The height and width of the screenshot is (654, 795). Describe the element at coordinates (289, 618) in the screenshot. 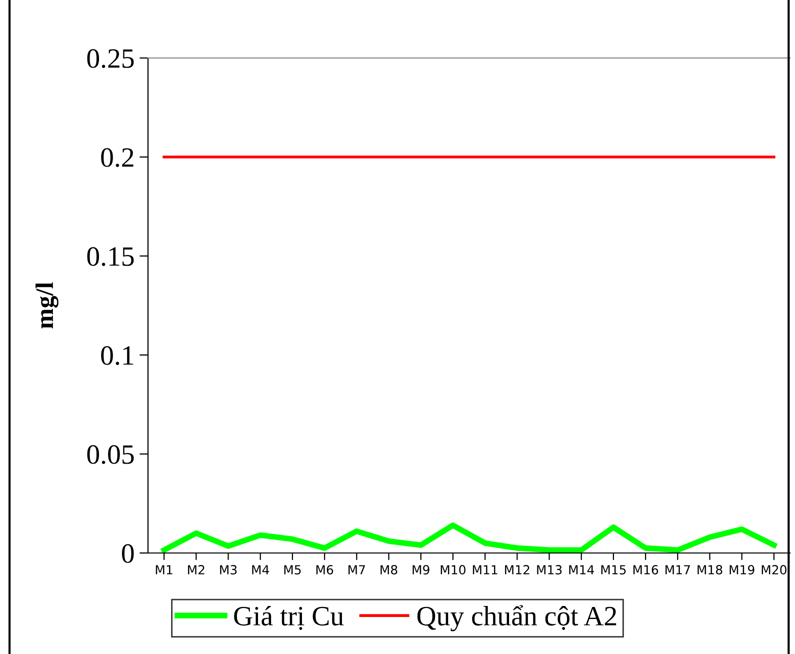

I see `legend-label: Giá trị Cu` at that location.